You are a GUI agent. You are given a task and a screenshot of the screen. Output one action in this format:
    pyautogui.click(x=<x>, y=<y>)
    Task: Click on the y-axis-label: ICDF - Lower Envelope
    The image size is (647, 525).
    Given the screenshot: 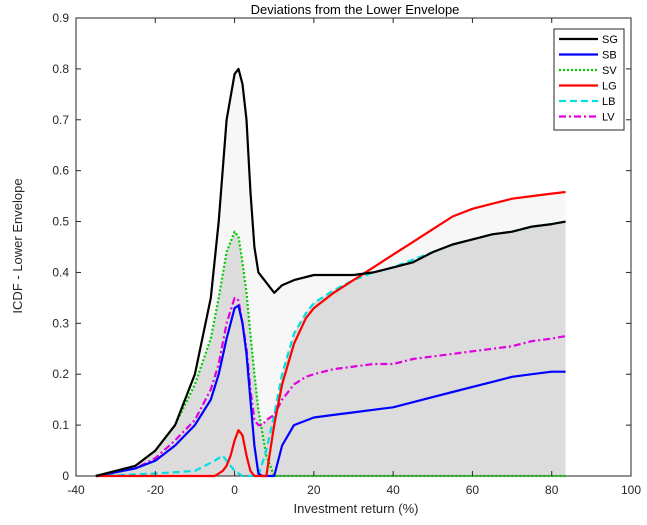 What is the action you would take?
    pyautogui.click(x=17, y=245)
    